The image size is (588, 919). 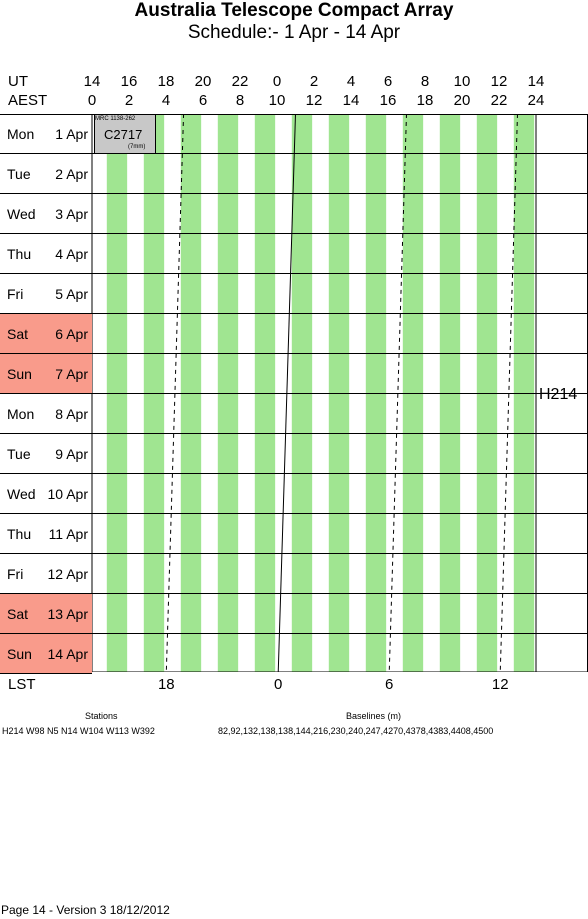 What do you see at coordinates (28, 100) in the screenshot?
I see `aest-label: AEST` at bounding box center [28, 100].